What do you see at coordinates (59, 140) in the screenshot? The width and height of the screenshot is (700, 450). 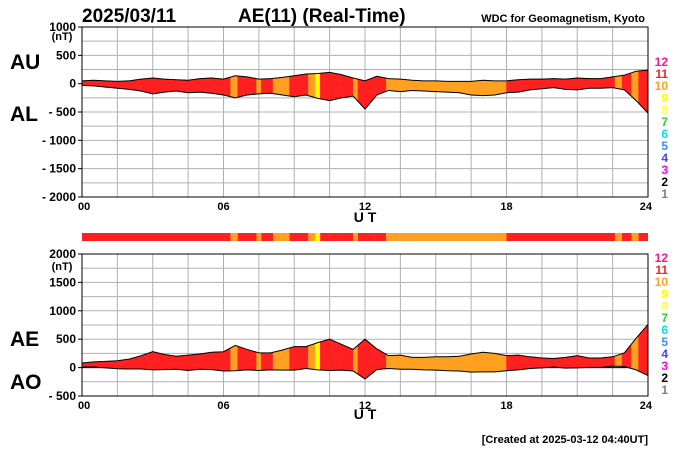 I see `au-al-y-tick-label: - 1000` at bounding box center [59, 140].